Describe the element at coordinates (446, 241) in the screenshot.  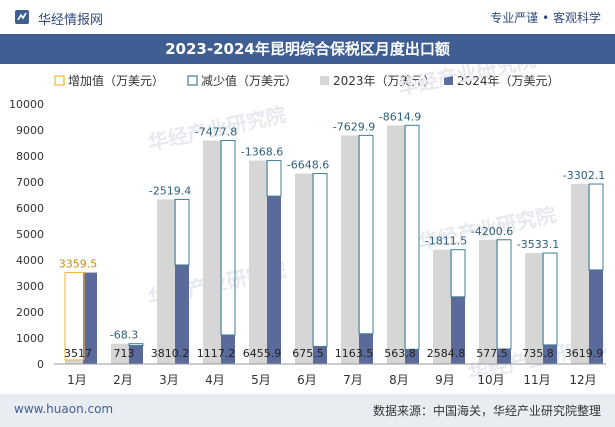
I see `change-label: -1811.5` at that location.